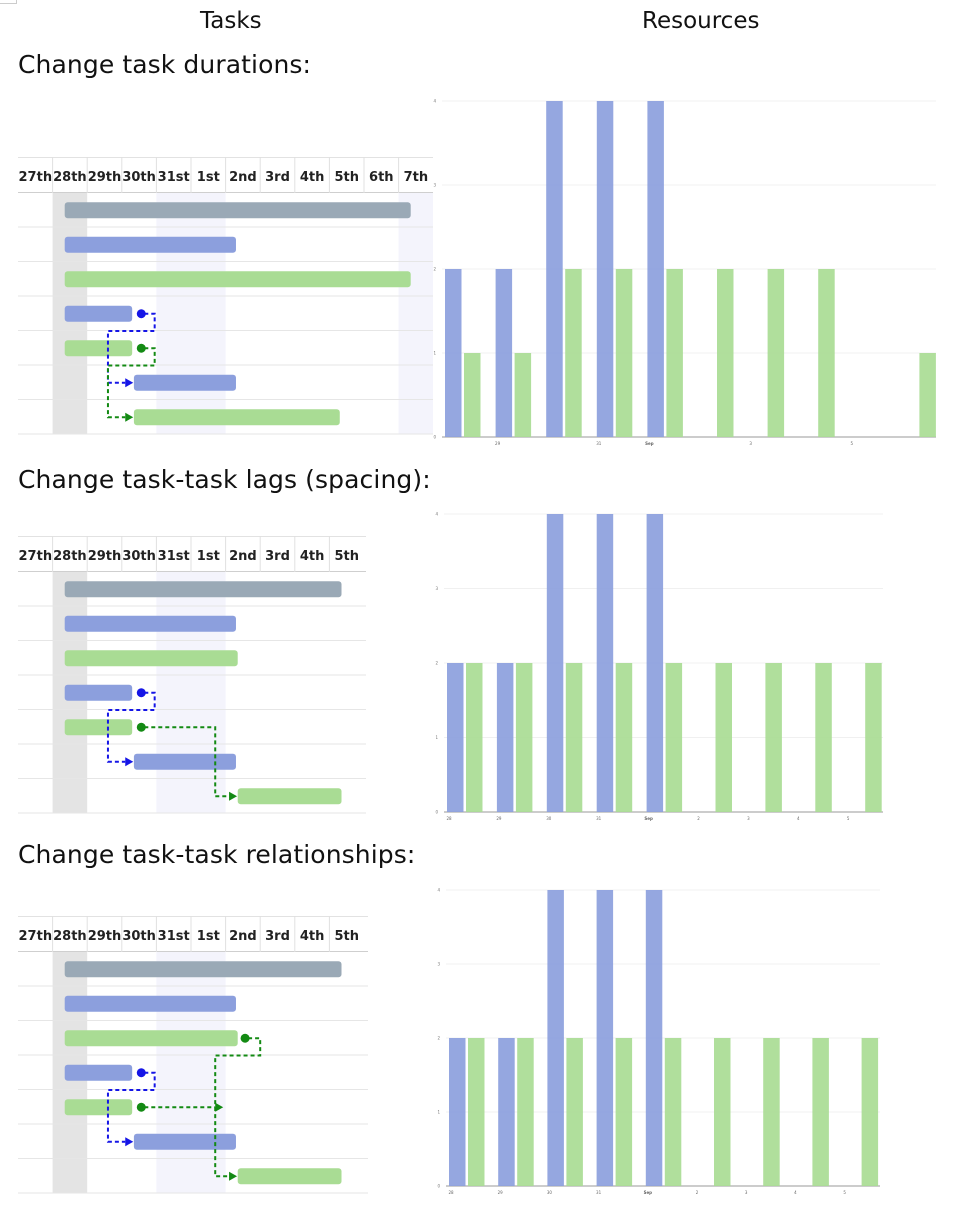 This screenshot has width=959, height=1225. I want to click on window-corner, so click(8, 2).